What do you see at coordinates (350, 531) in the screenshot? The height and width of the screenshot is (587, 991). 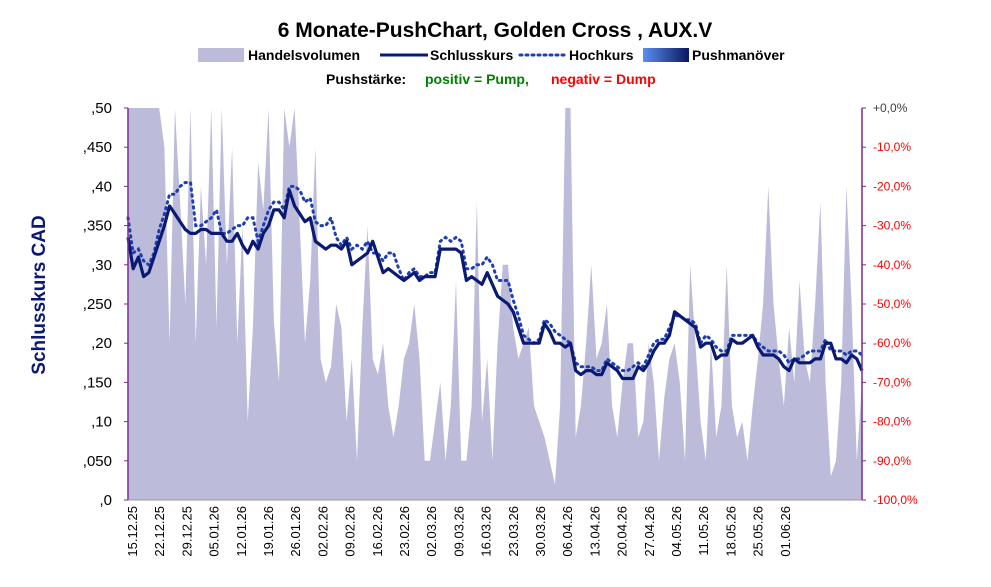 I see `x-tick-label: 09.02.26` at bounding box center [350, 531].